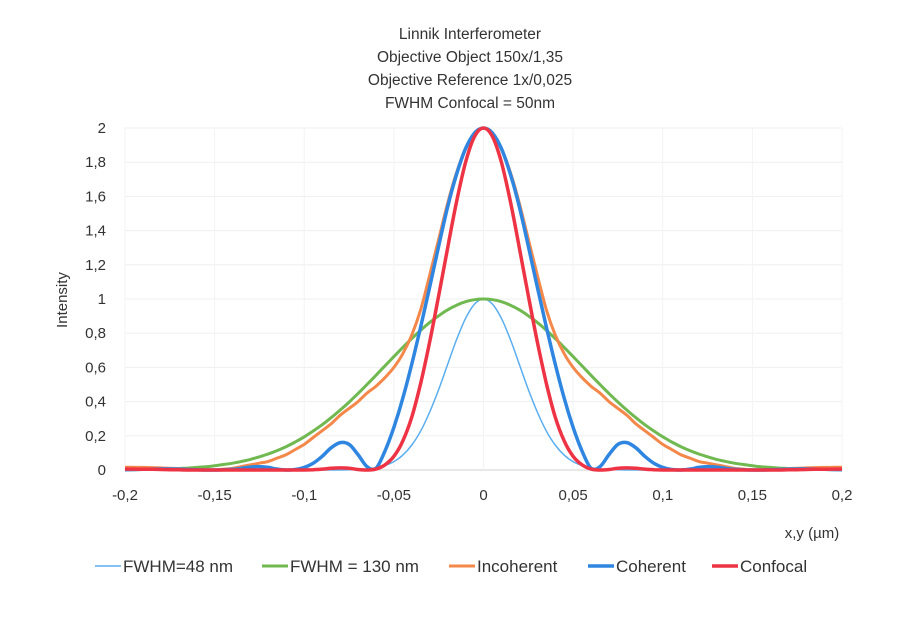 The height and width of the screenshot is (629, 900). Describe the element at coordinates (178, 566) in the screenshot. I see `legend-label: FWHM=48 nm` at that location.